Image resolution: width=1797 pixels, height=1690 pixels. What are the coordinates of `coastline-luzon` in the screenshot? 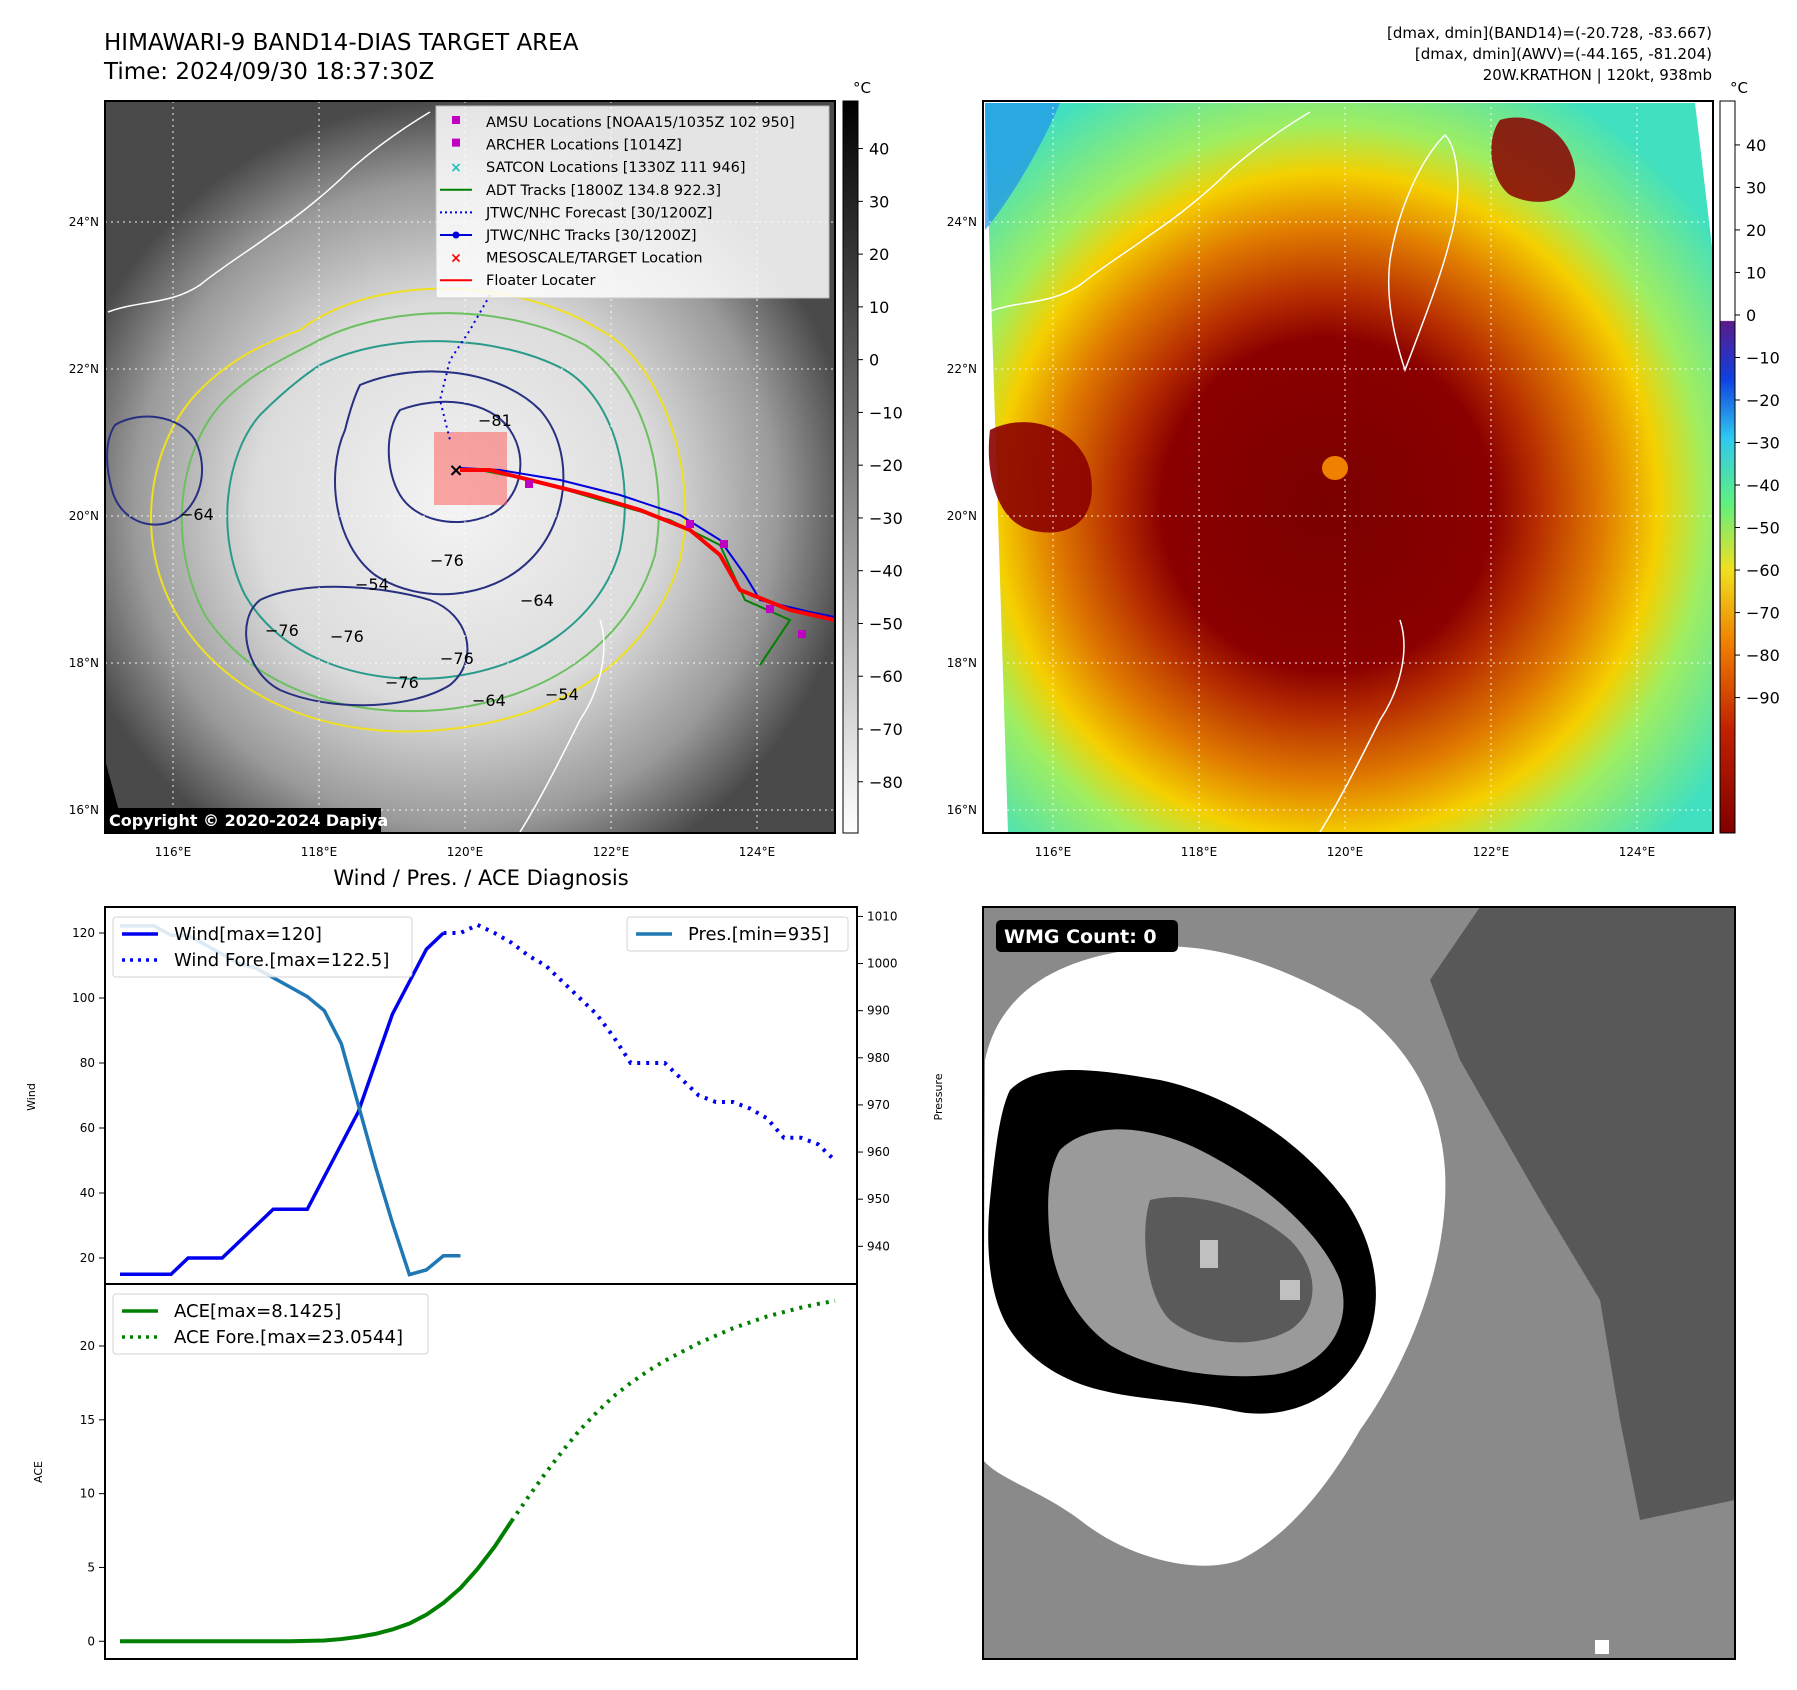 It's located at (562, 726).